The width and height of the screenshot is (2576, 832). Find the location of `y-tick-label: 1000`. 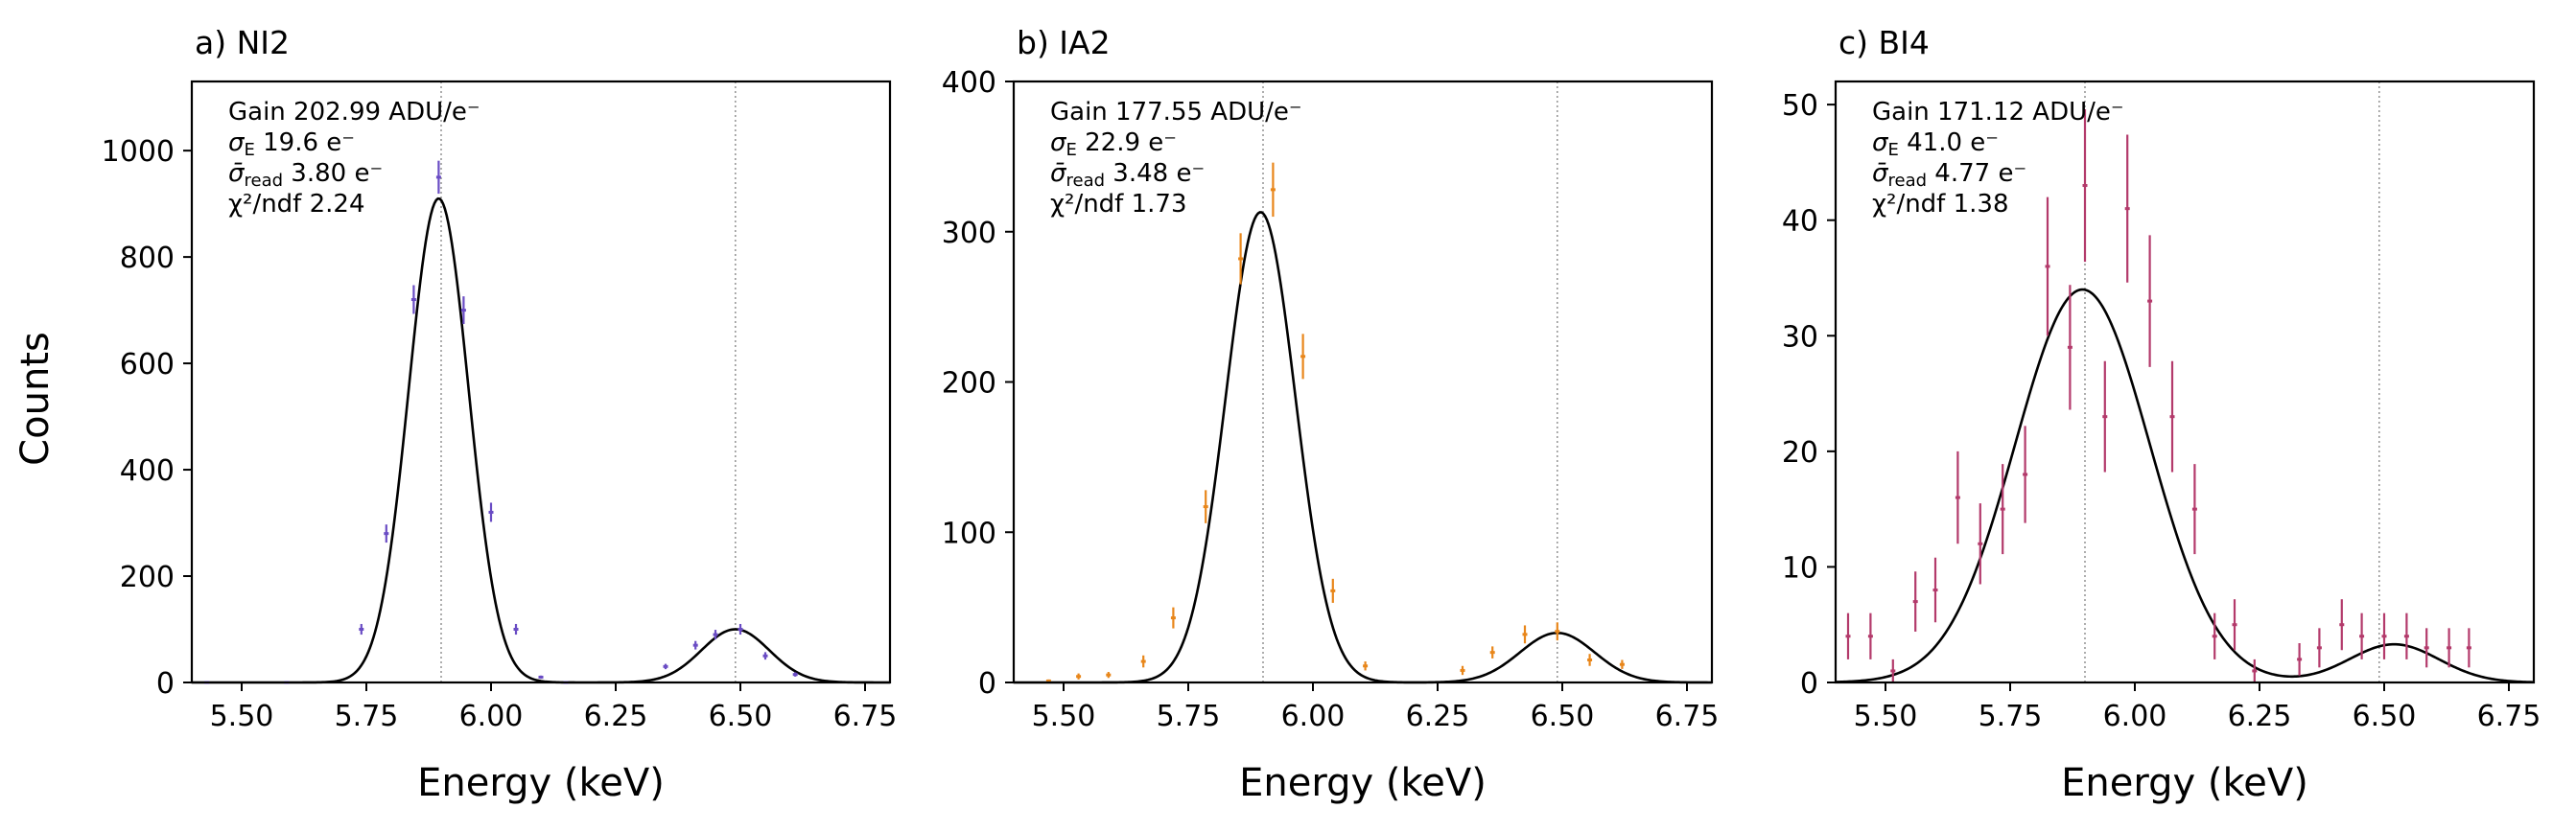

y-tick-label: 1000 is located at coordinates (138, 152).